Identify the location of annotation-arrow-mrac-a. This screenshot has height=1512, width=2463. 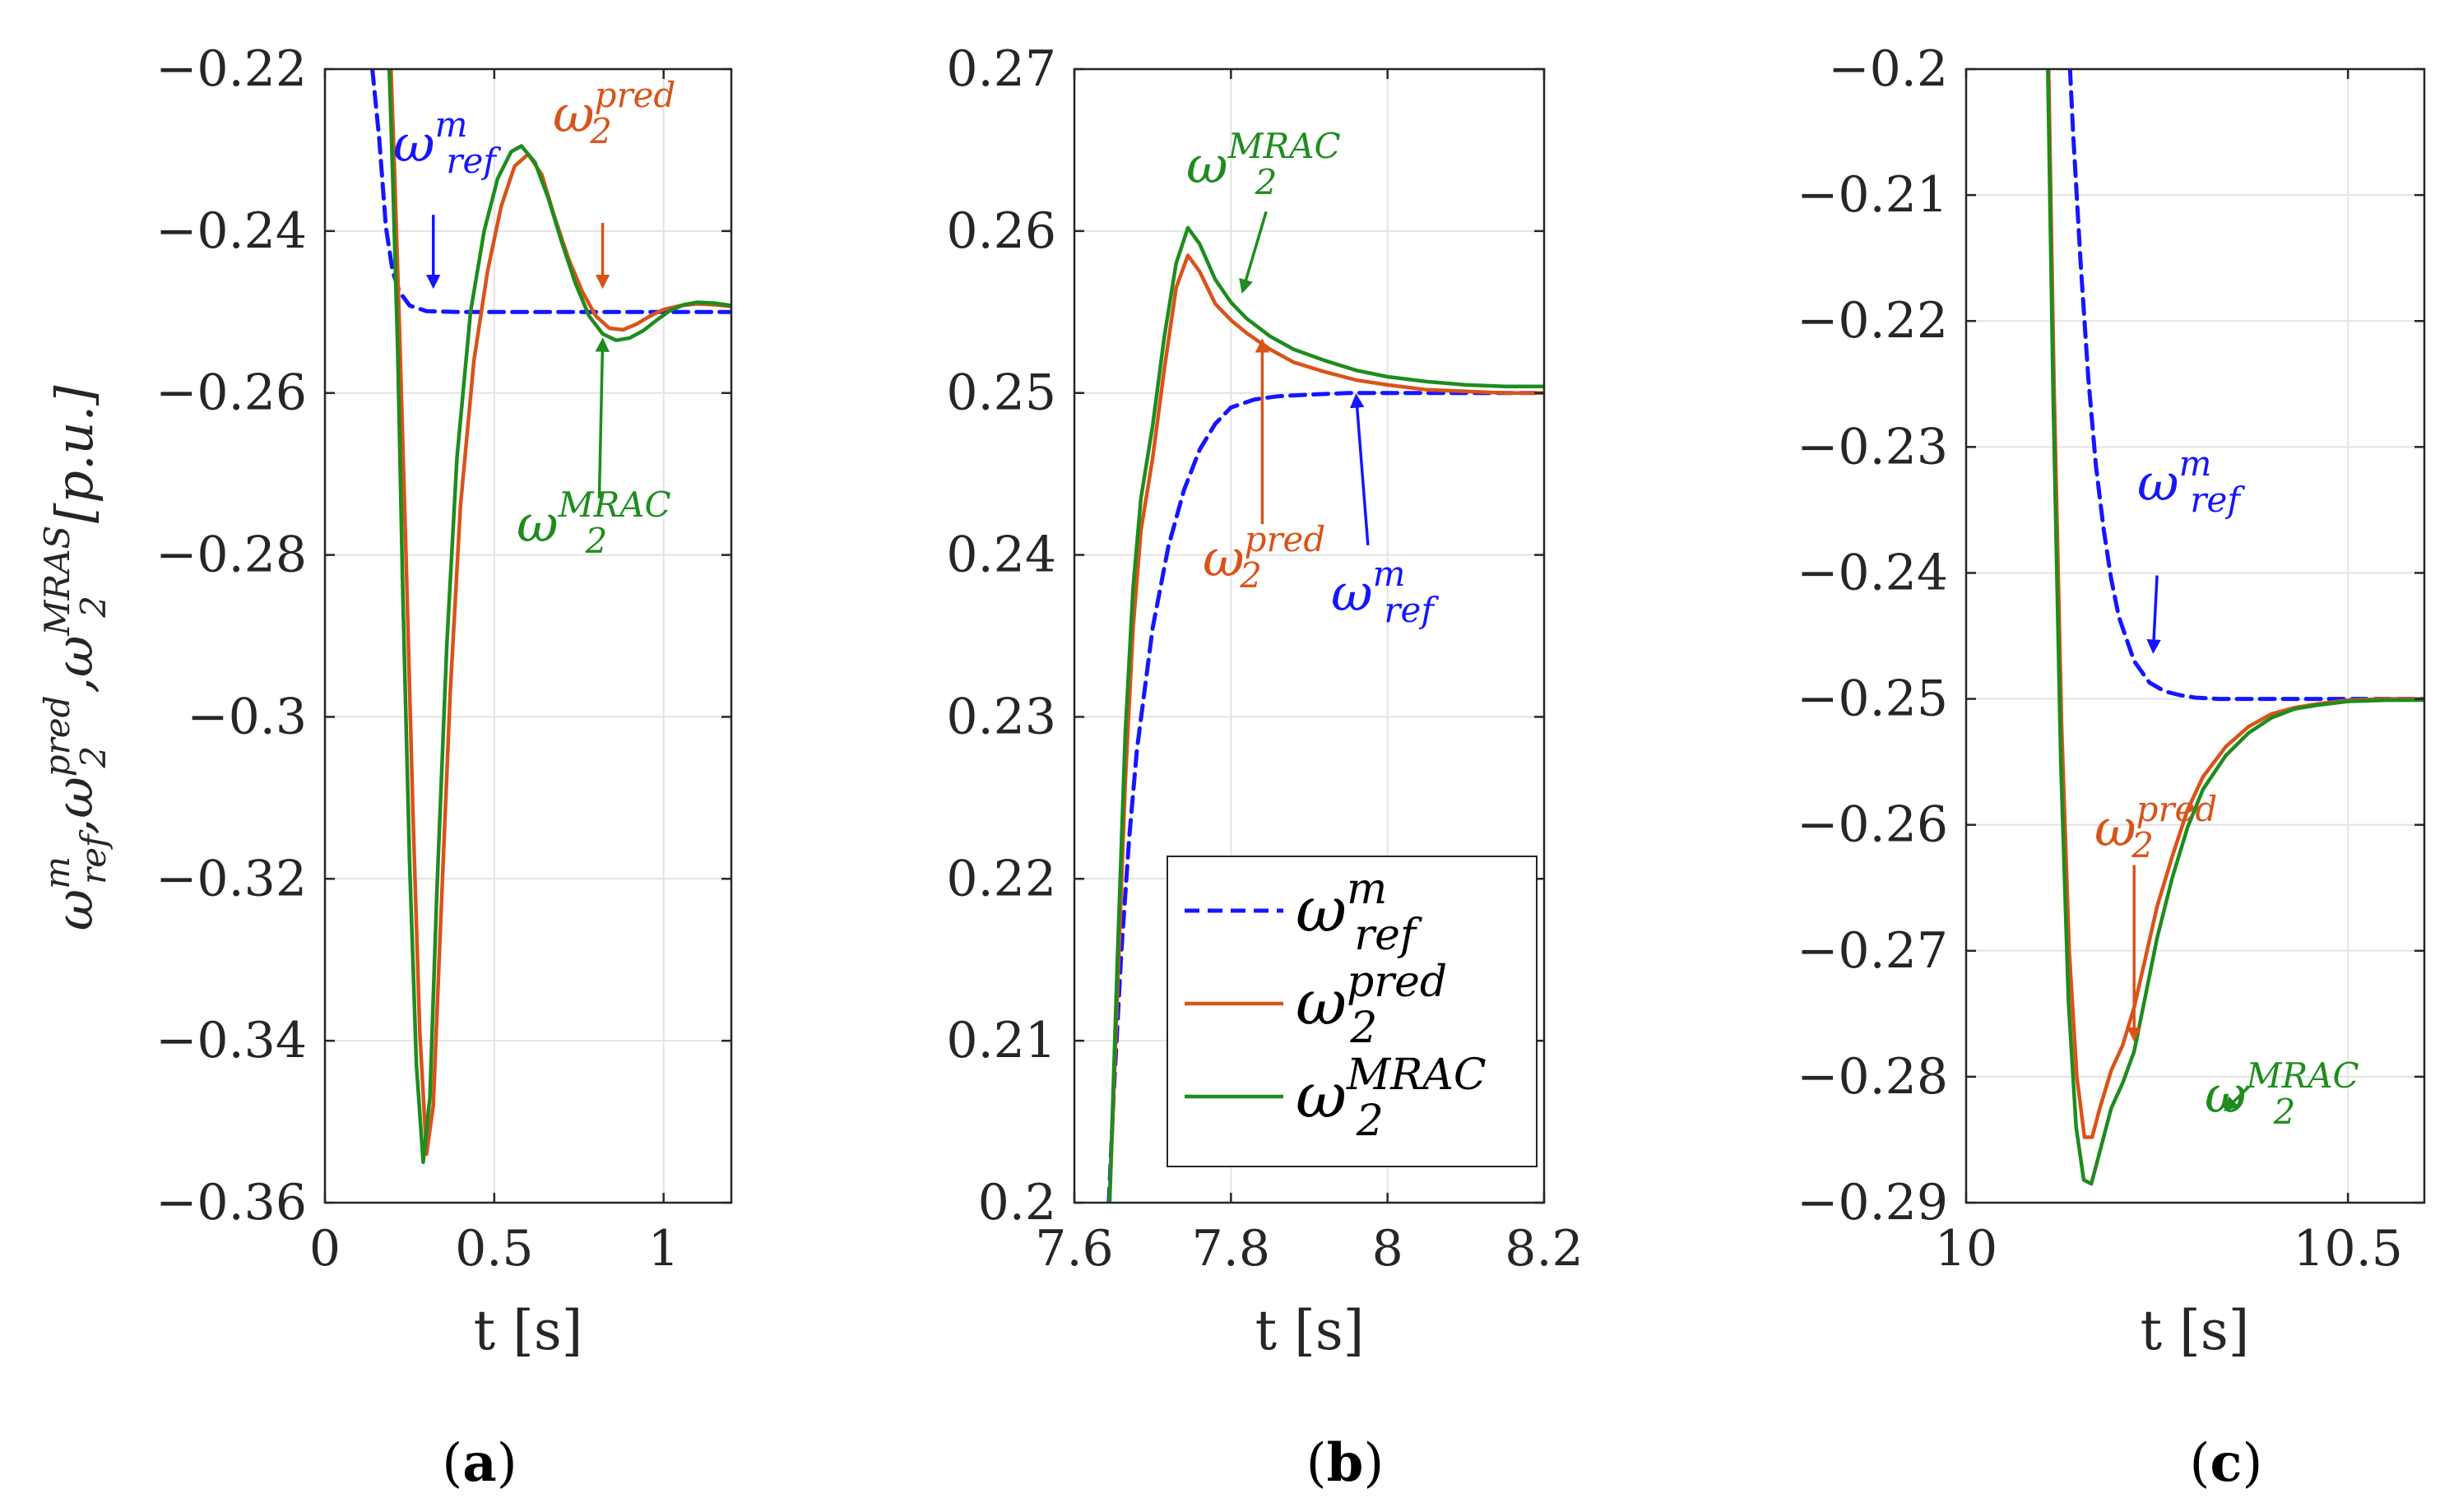
(602, 418).